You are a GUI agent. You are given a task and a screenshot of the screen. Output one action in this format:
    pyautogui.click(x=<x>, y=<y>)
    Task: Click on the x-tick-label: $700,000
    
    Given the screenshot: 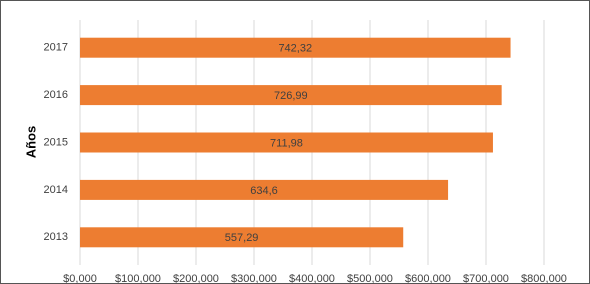 What is the action you would take?
    pyautogui.click(x=486, y=278)
    